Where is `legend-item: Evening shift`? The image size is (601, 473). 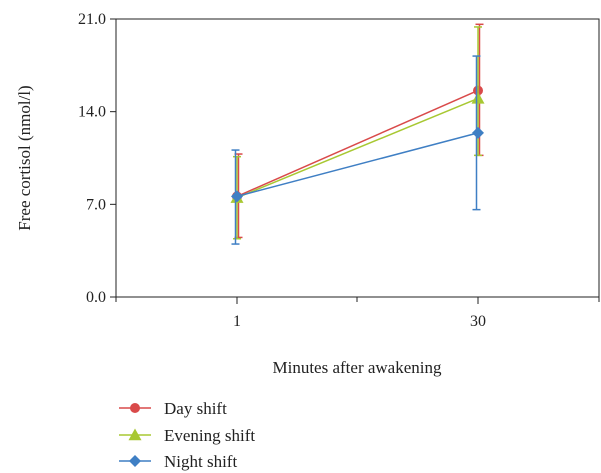
legend-item: Evening shift is located at coordinates (187, 435).